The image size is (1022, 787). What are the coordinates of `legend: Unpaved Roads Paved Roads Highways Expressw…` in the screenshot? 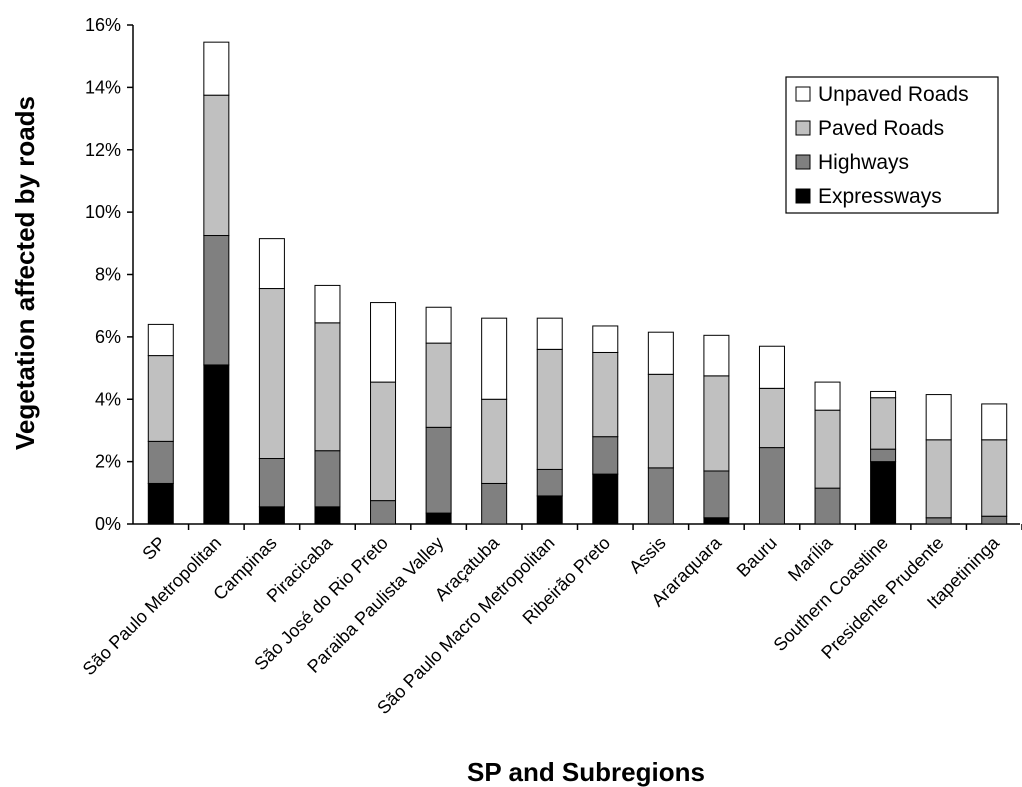 It's located at (892, 145).